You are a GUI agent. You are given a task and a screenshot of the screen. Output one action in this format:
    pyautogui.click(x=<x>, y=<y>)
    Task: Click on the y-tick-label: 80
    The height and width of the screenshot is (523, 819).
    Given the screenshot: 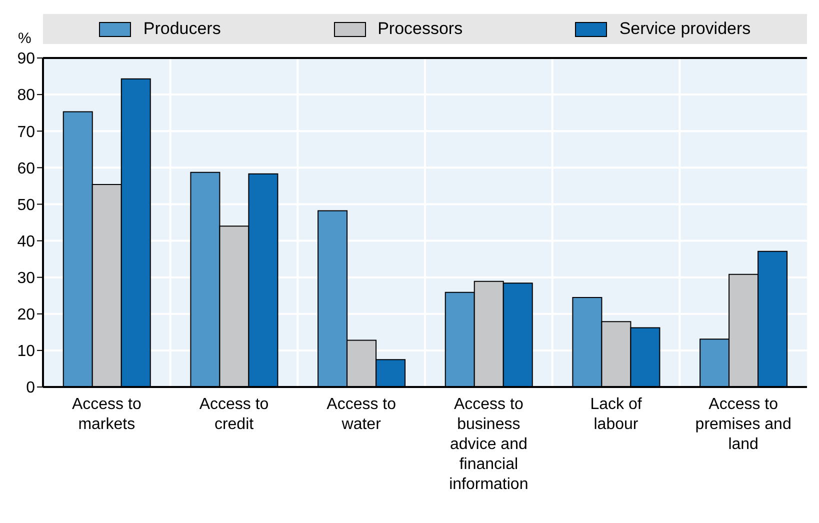 What is the action you would take?
    pyautogui.click(x=26, y=95)
    